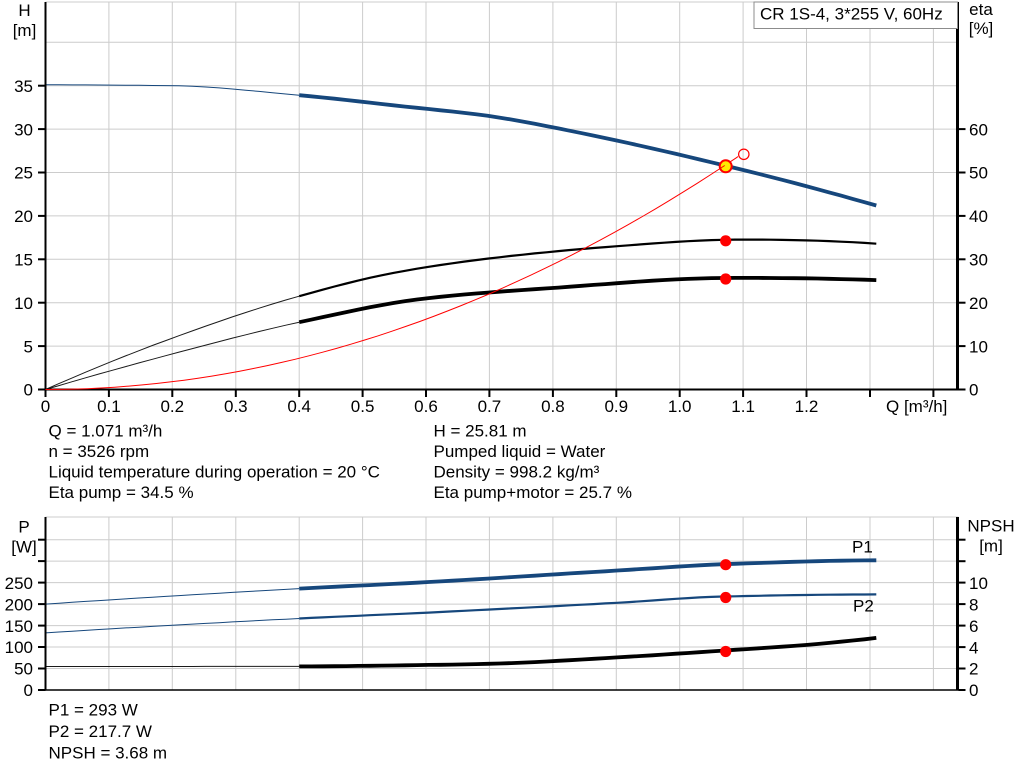  Describe the element at coordinates (236, 406) in the screenshot. I see `svg-text: 0.3` at that location.